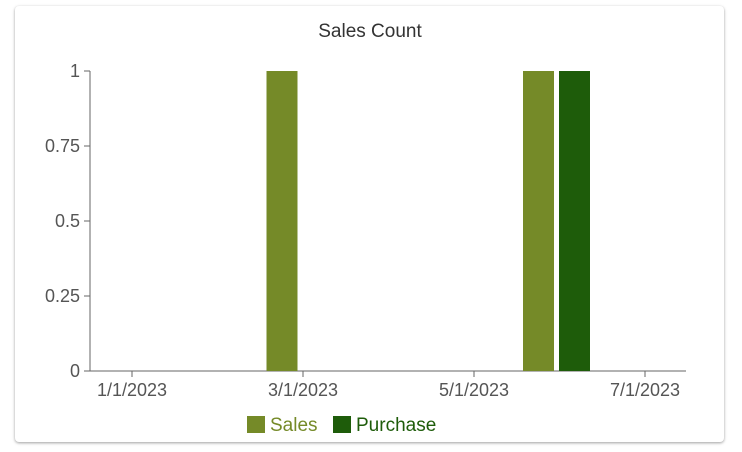 This screenshot has width=742, height=452. I want to click on legend-label: Purchase, so click(396, 425).